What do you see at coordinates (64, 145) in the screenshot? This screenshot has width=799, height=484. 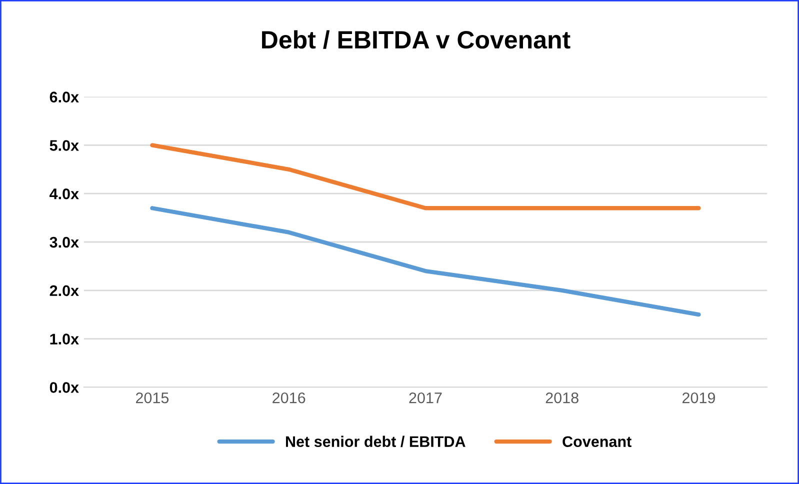 I see `y-tick-label: 5.0x` at bounding box center [64, 145].